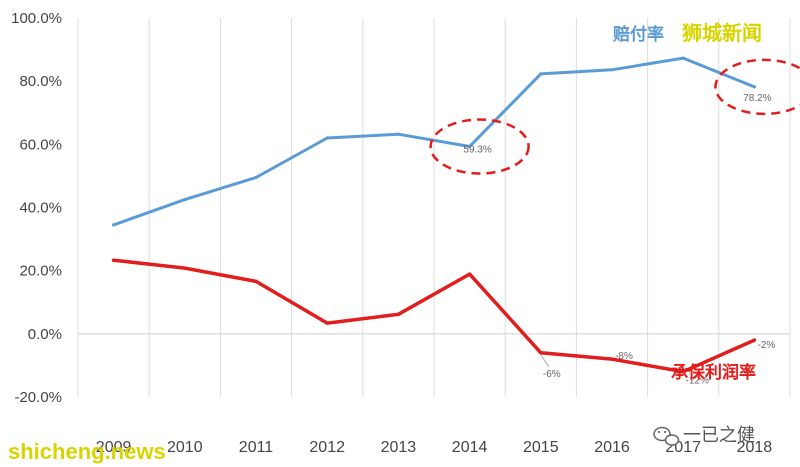 This screenshot has height=467, width=800. What do you see at coordinates (87, 451) in the screenshot?
I see `watermark-bottom-left: shicheng.news` at bounding box center [87, 451].